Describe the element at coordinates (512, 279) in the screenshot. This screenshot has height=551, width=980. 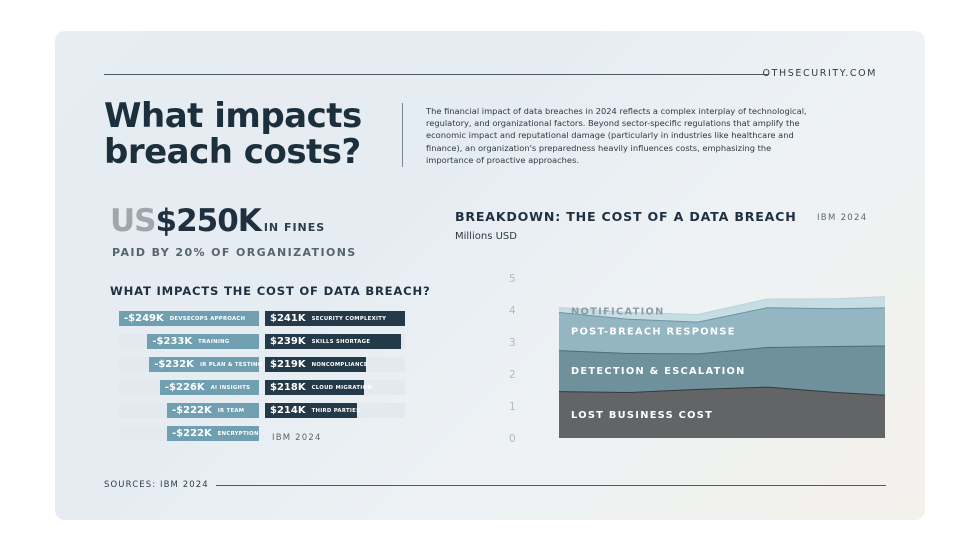
I see `y-tick-label: 5` at that location.